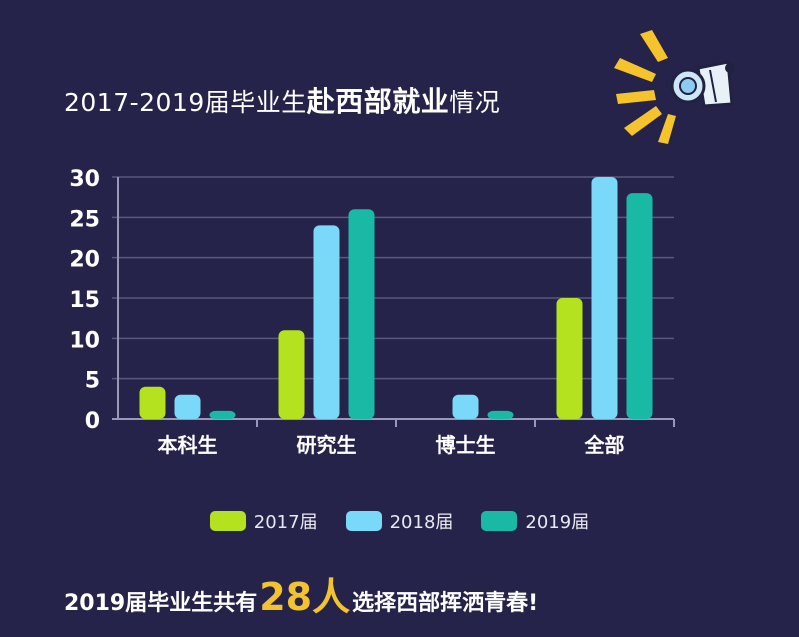 This screenshot has height=637, width=799. What do you see at coordinates (475, 102) in the screenshot?
I see `title-suffix: 情况` at bounding box center [475, 102].